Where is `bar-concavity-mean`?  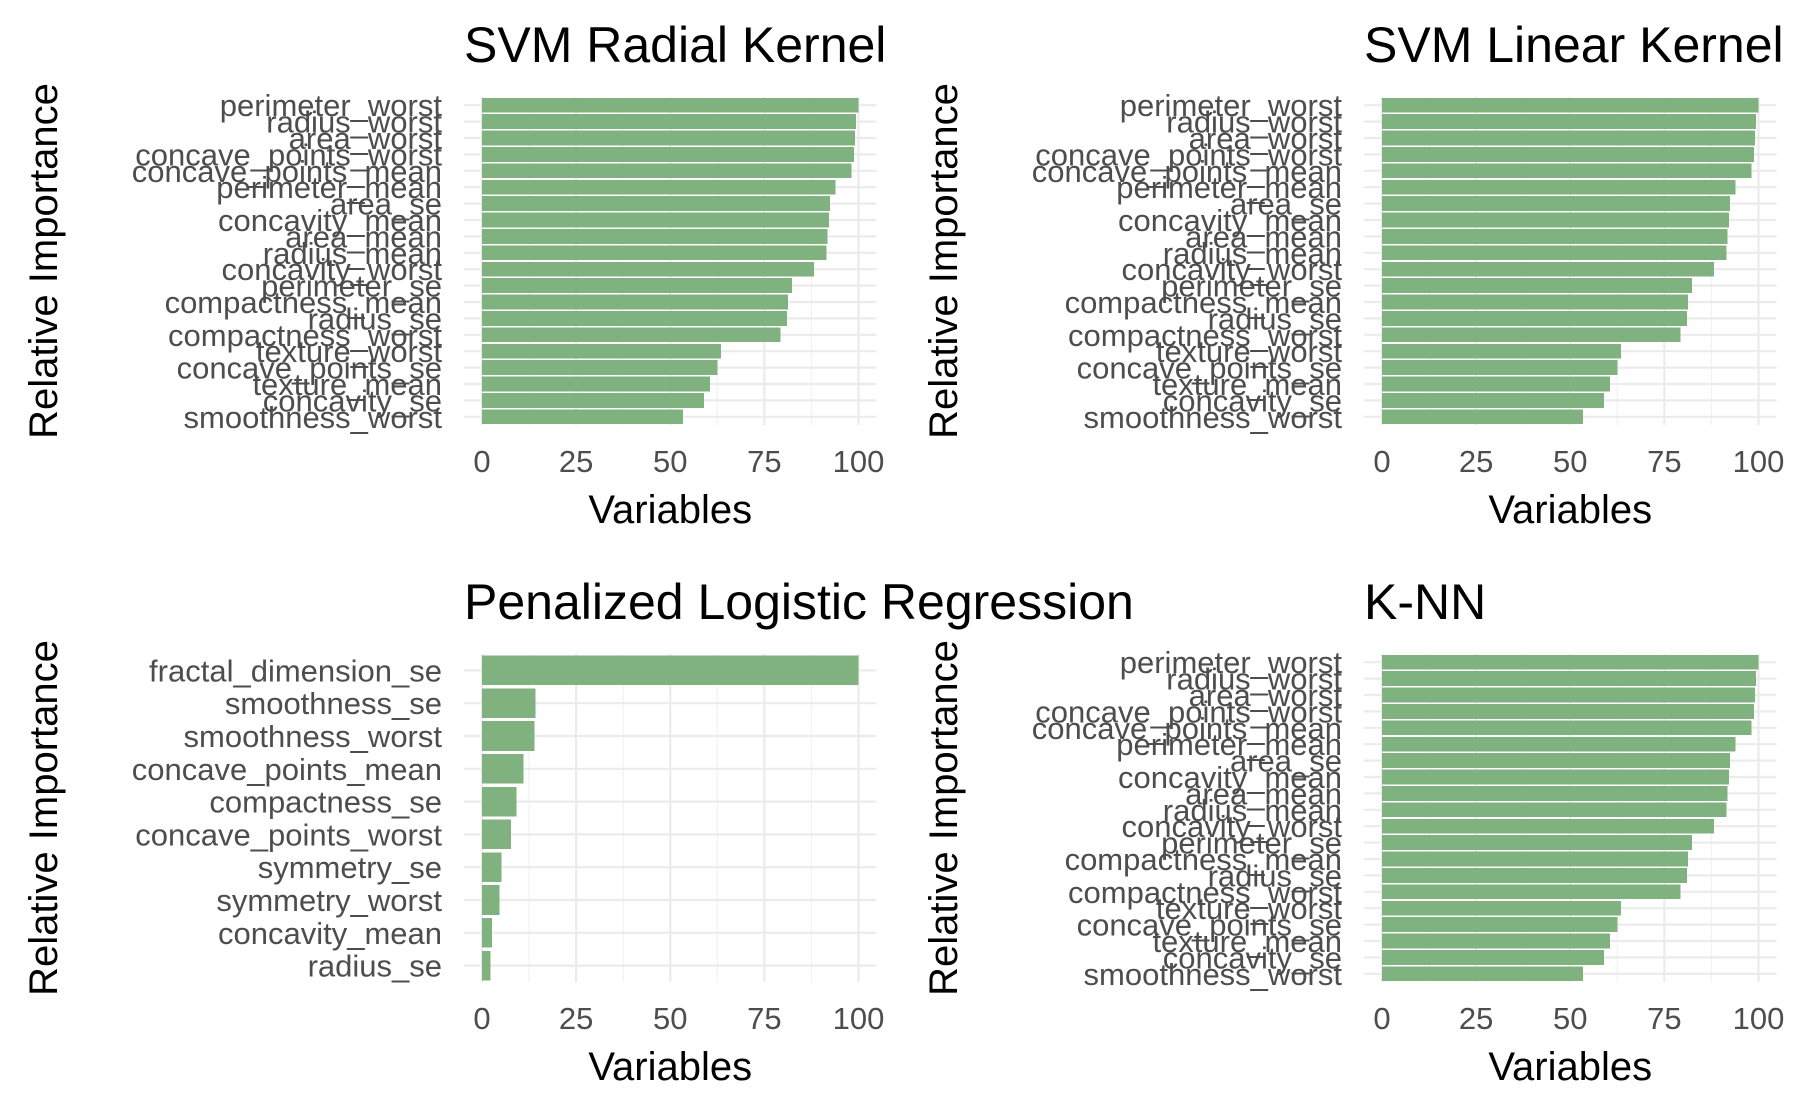 bar-concavity-mean is located at coordinates (487, 933).